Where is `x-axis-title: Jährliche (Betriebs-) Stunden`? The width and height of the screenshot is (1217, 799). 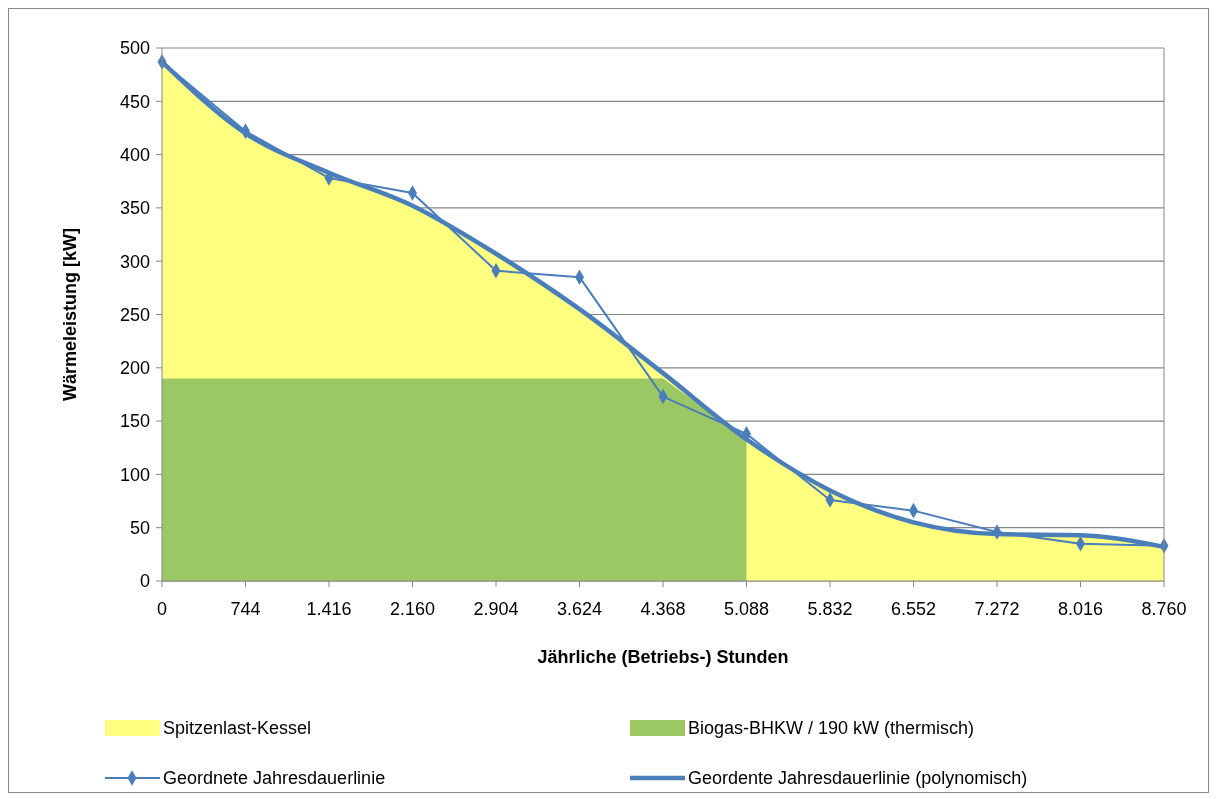
x-axis-title: Jährliche (Betriebs-) Stunden is located at coordinates (663, 657).